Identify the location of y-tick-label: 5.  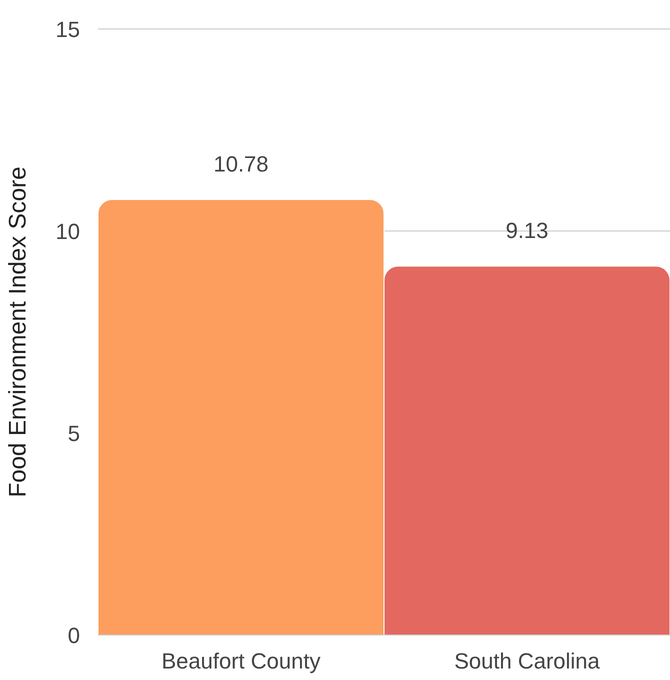
(74, 433).